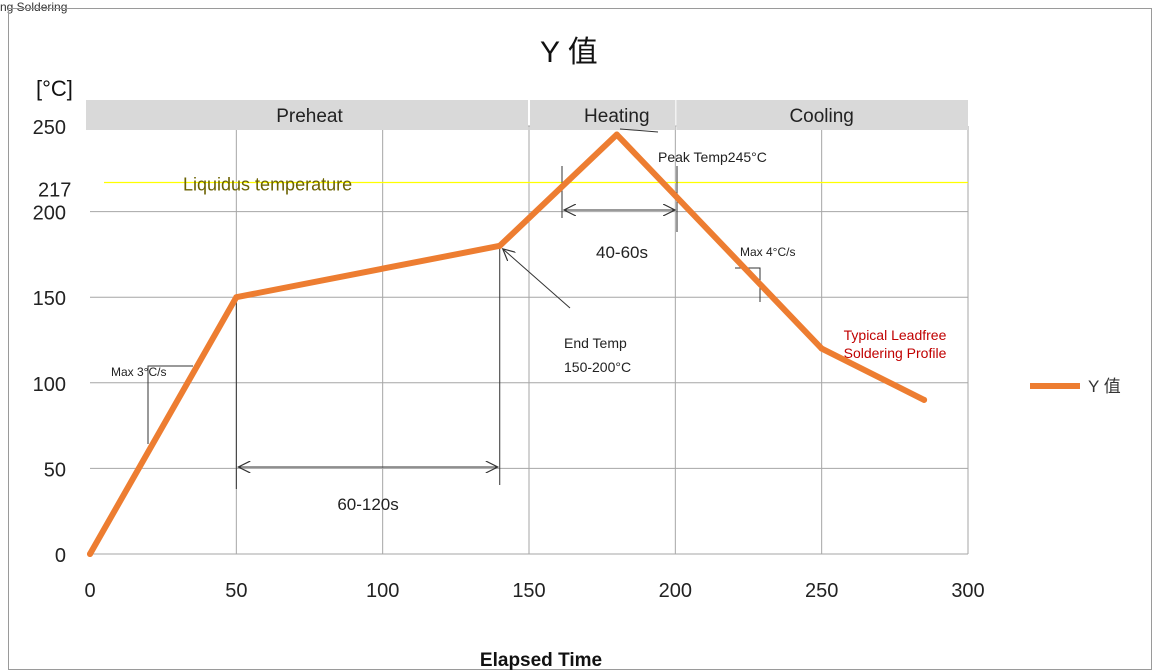 The width and height of the screenshot is (1154, 672). Describe the element at coordinates (60, 556) in the screenshot. I see `y-tick-label: 0` at that location.